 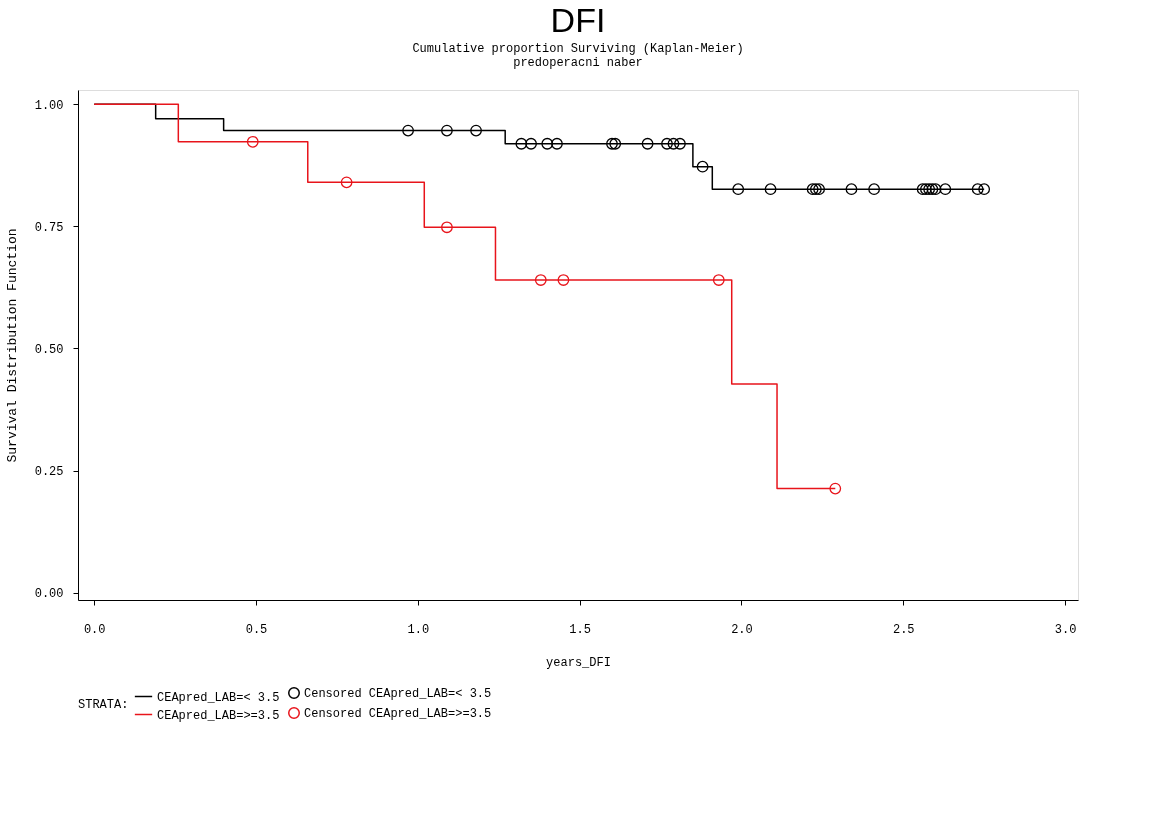 I want to click on text: Cumulative proportion Surviving (Kaplan-Meier), so click(x=578, y=49).